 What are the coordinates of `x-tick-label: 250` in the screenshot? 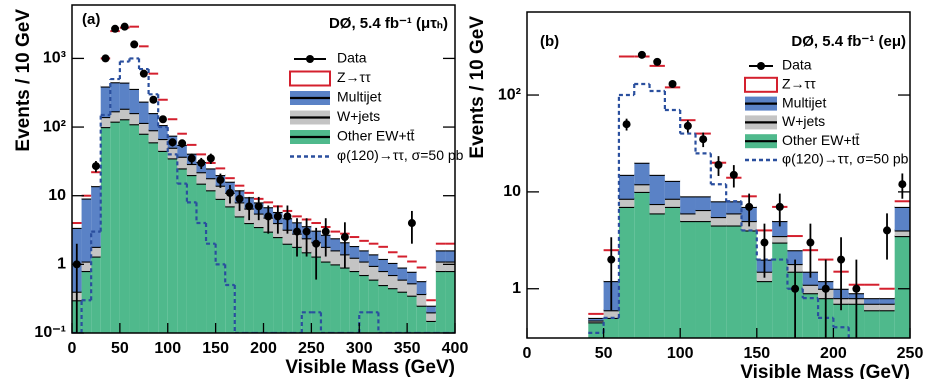 It's located at (311, 348).